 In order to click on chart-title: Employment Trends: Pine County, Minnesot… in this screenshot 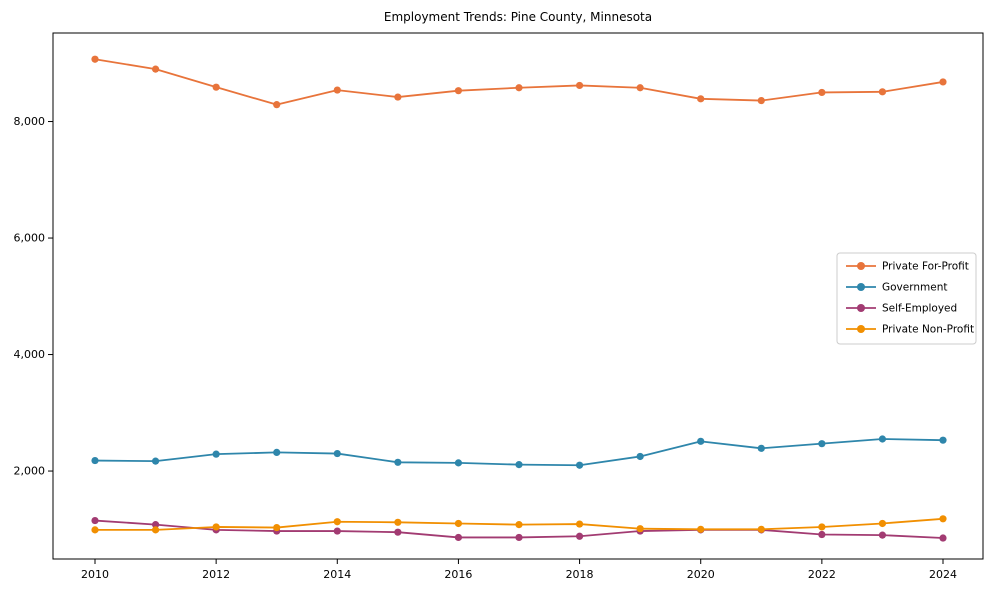, I will do `click(518, 17)`.